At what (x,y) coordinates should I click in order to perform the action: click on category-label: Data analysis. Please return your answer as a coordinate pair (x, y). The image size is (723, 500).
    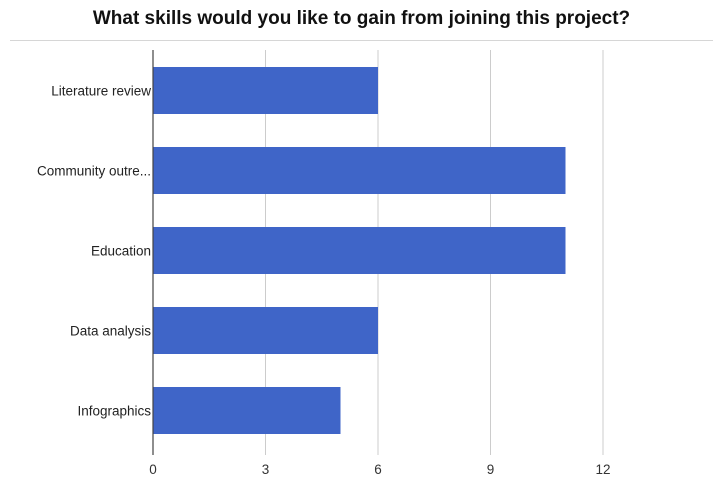
    Looking at the image, I should click on (110, 331).